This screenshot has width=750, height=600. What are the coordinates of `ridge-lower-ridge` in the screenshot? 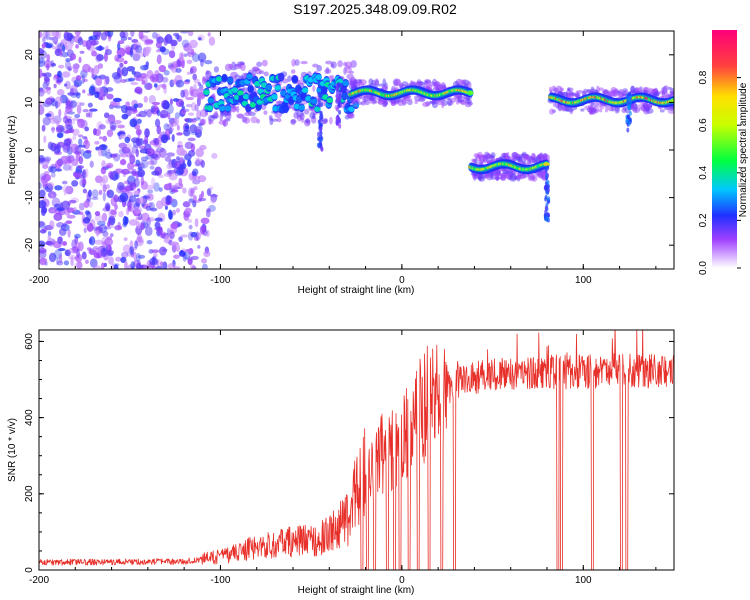 It's located at (509, 166).